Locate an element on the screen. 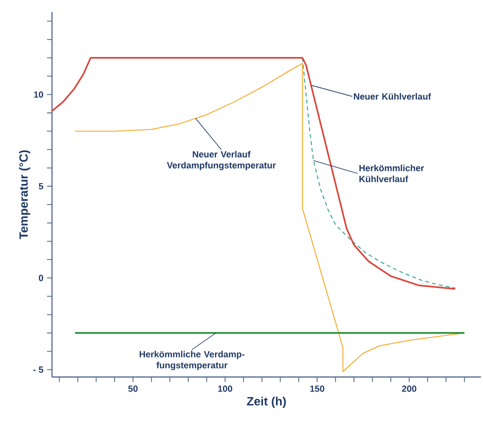  annotation: Herkömmlicher Kühlverlauf is located at coordinates (391, 173).